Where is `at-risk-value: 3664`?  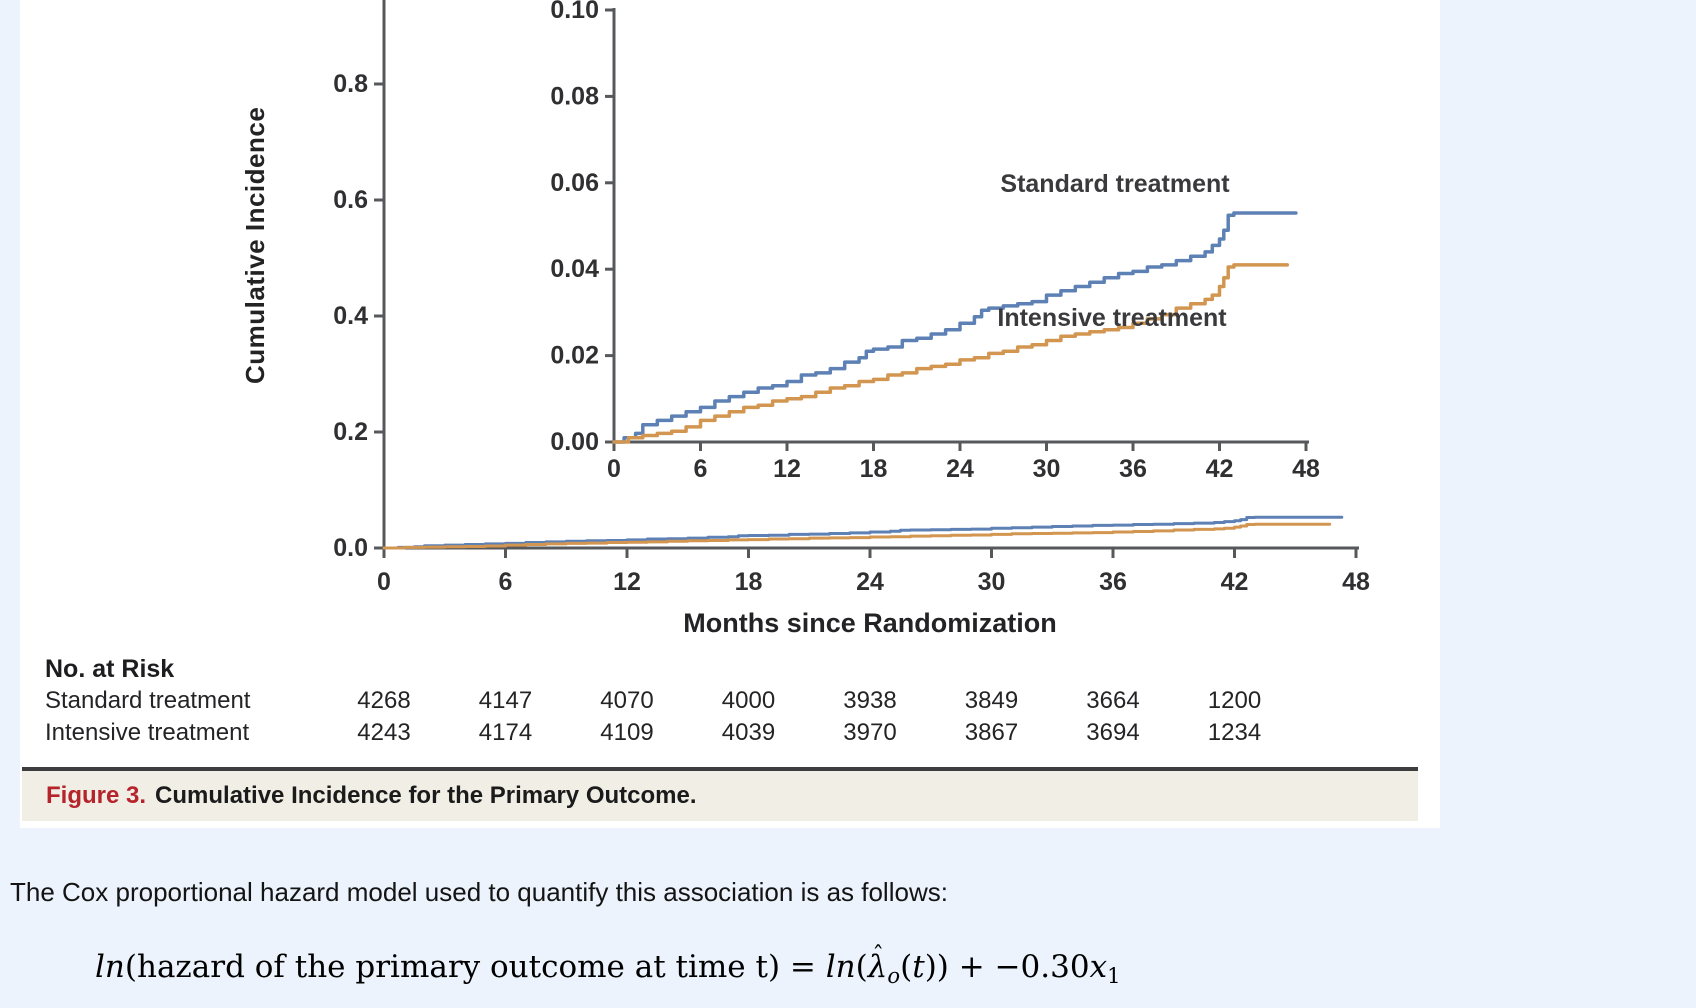 at-risk-value: 3664 is located at coordinates (1113, 700).